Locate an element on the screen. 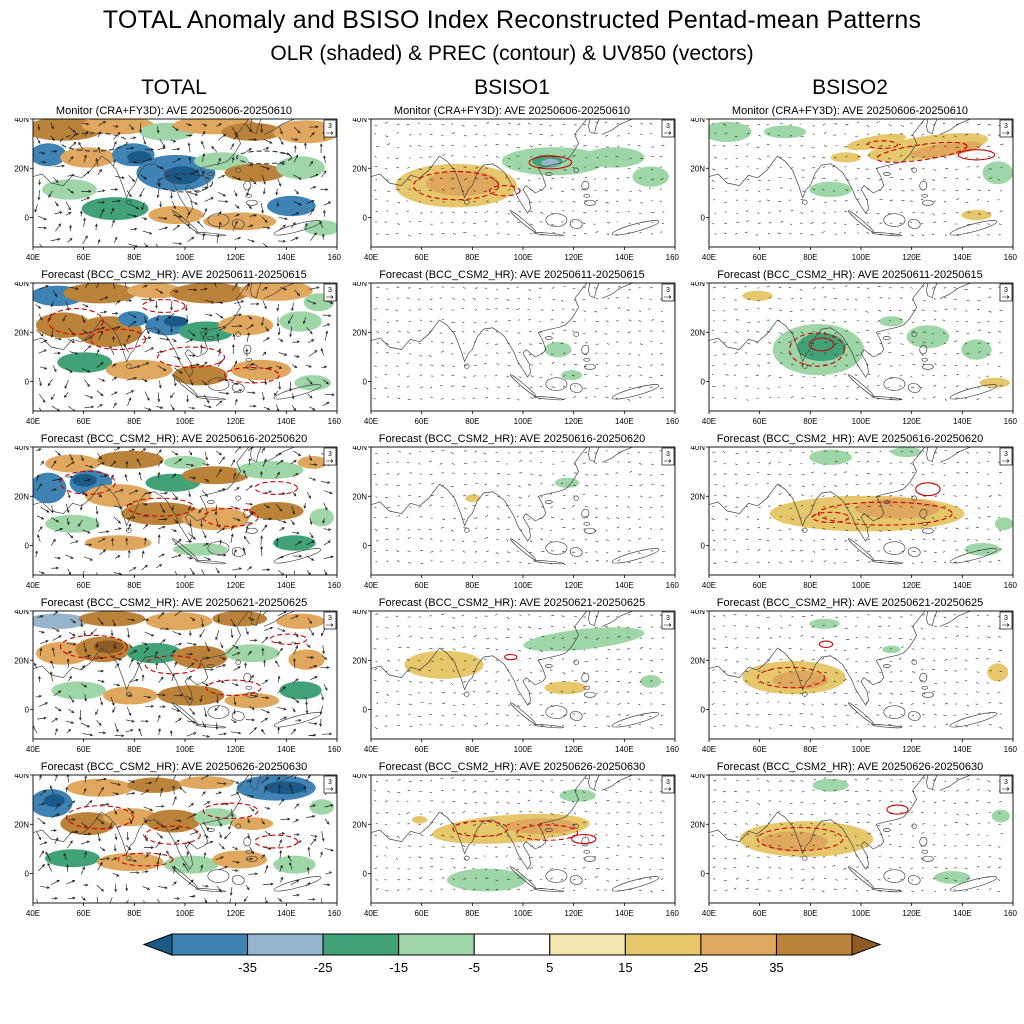 The height and width of the screenshot is (1024, 1024). colorbar-label: -15 is located at coordinates (398, 967).